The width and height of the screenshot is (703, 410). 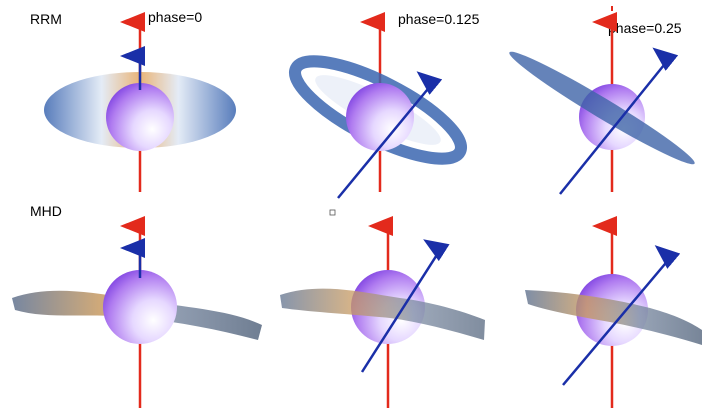 I want to click on phase-label: phase=0.25, so click(x=645, y=28).